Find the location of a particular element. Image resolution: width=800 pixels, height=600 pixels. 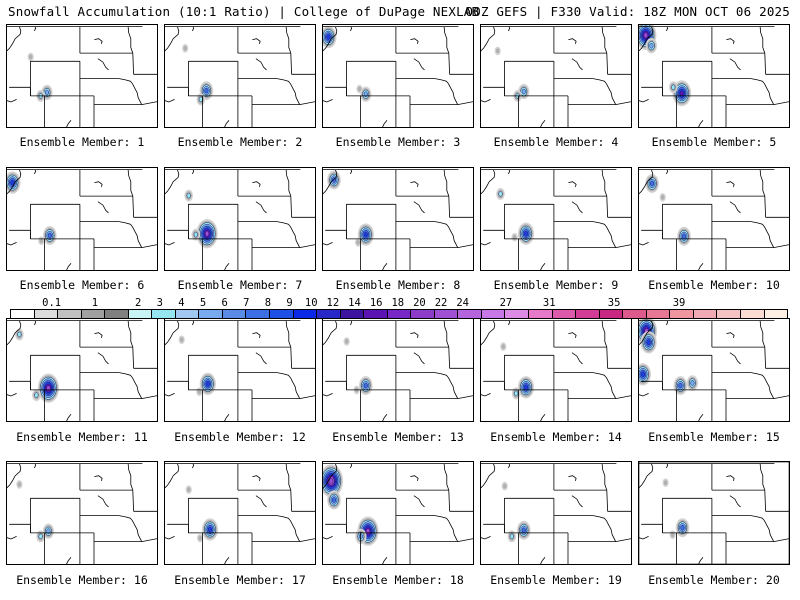

member-number: 11 is located at coordinates (140, 437).